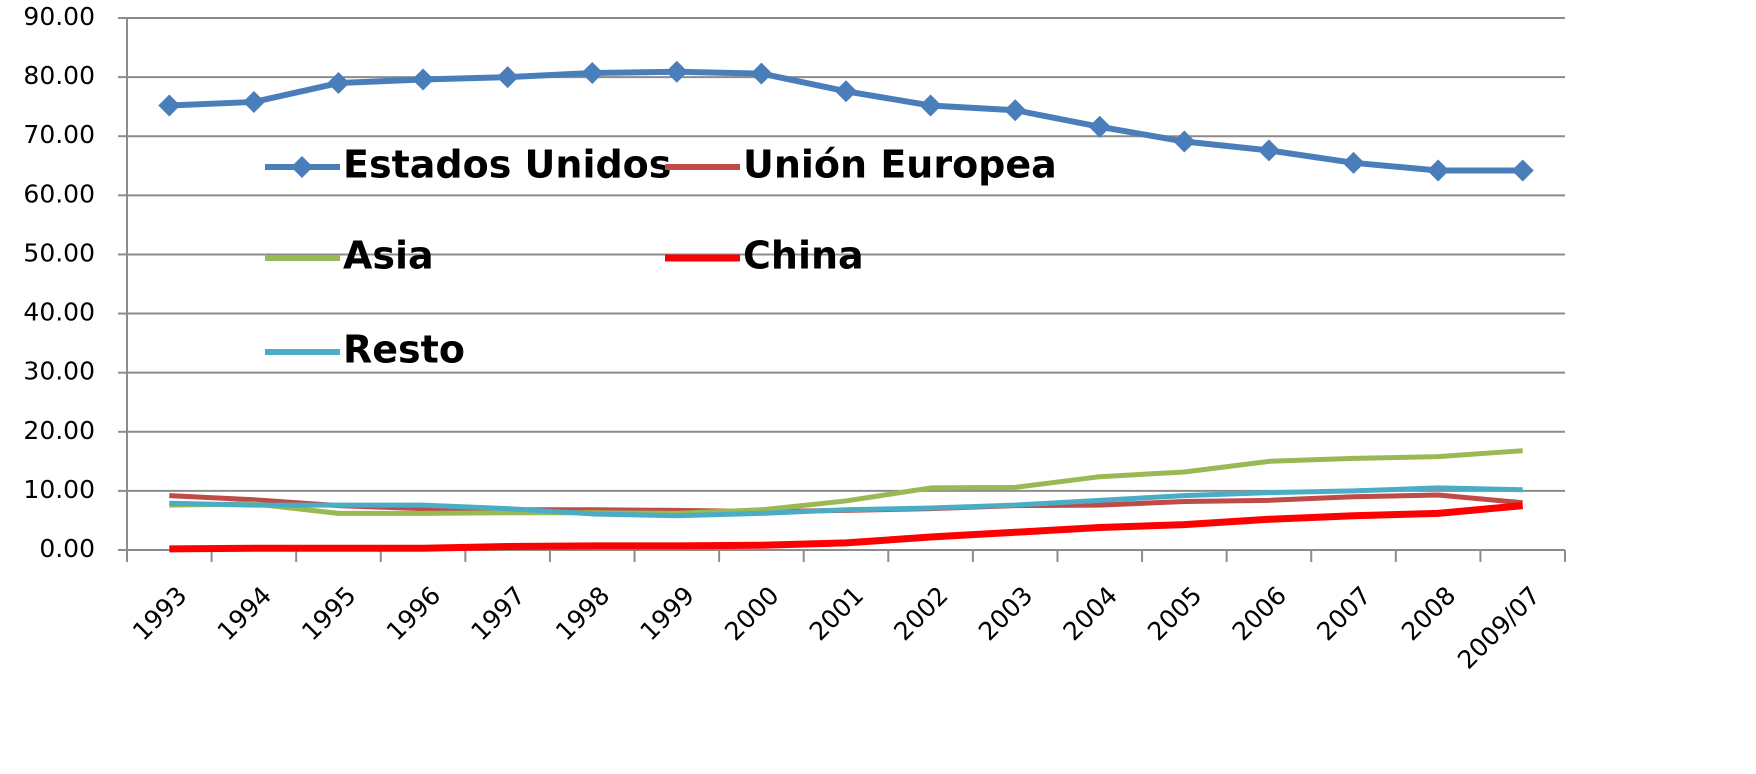 The width and height of the screenshot is (1756, 774). Describe the element at coordinates (1428, 613) in the screenshot. I see `x-tick-label: 2008` at that location.